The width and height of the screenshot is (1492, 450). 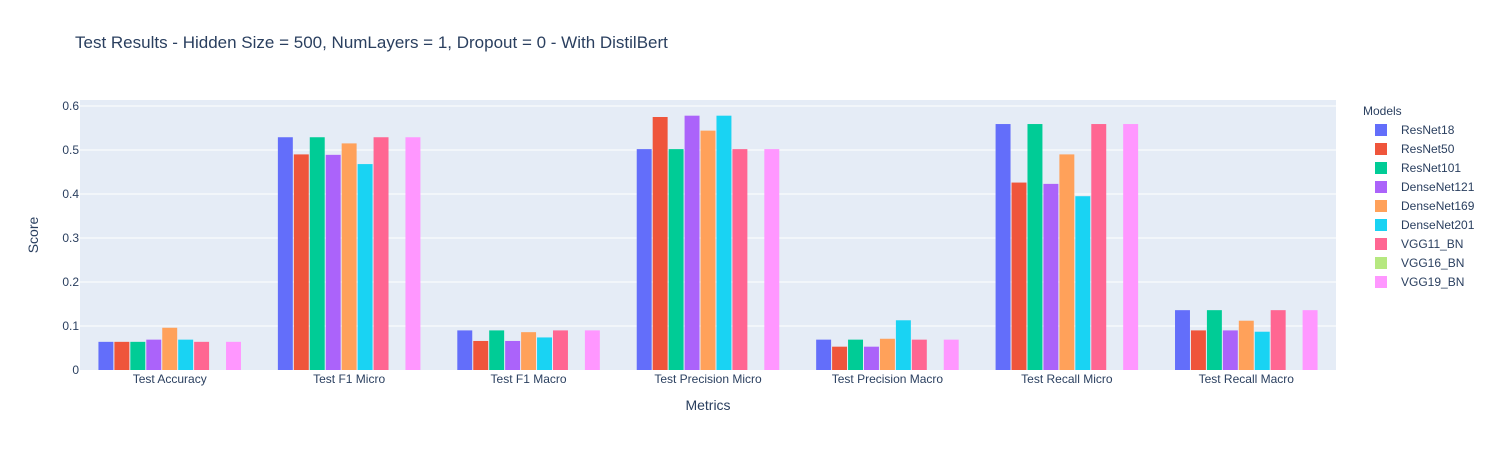 I want to click on legend-item: ResNet18, so click(x=1415, y=130).